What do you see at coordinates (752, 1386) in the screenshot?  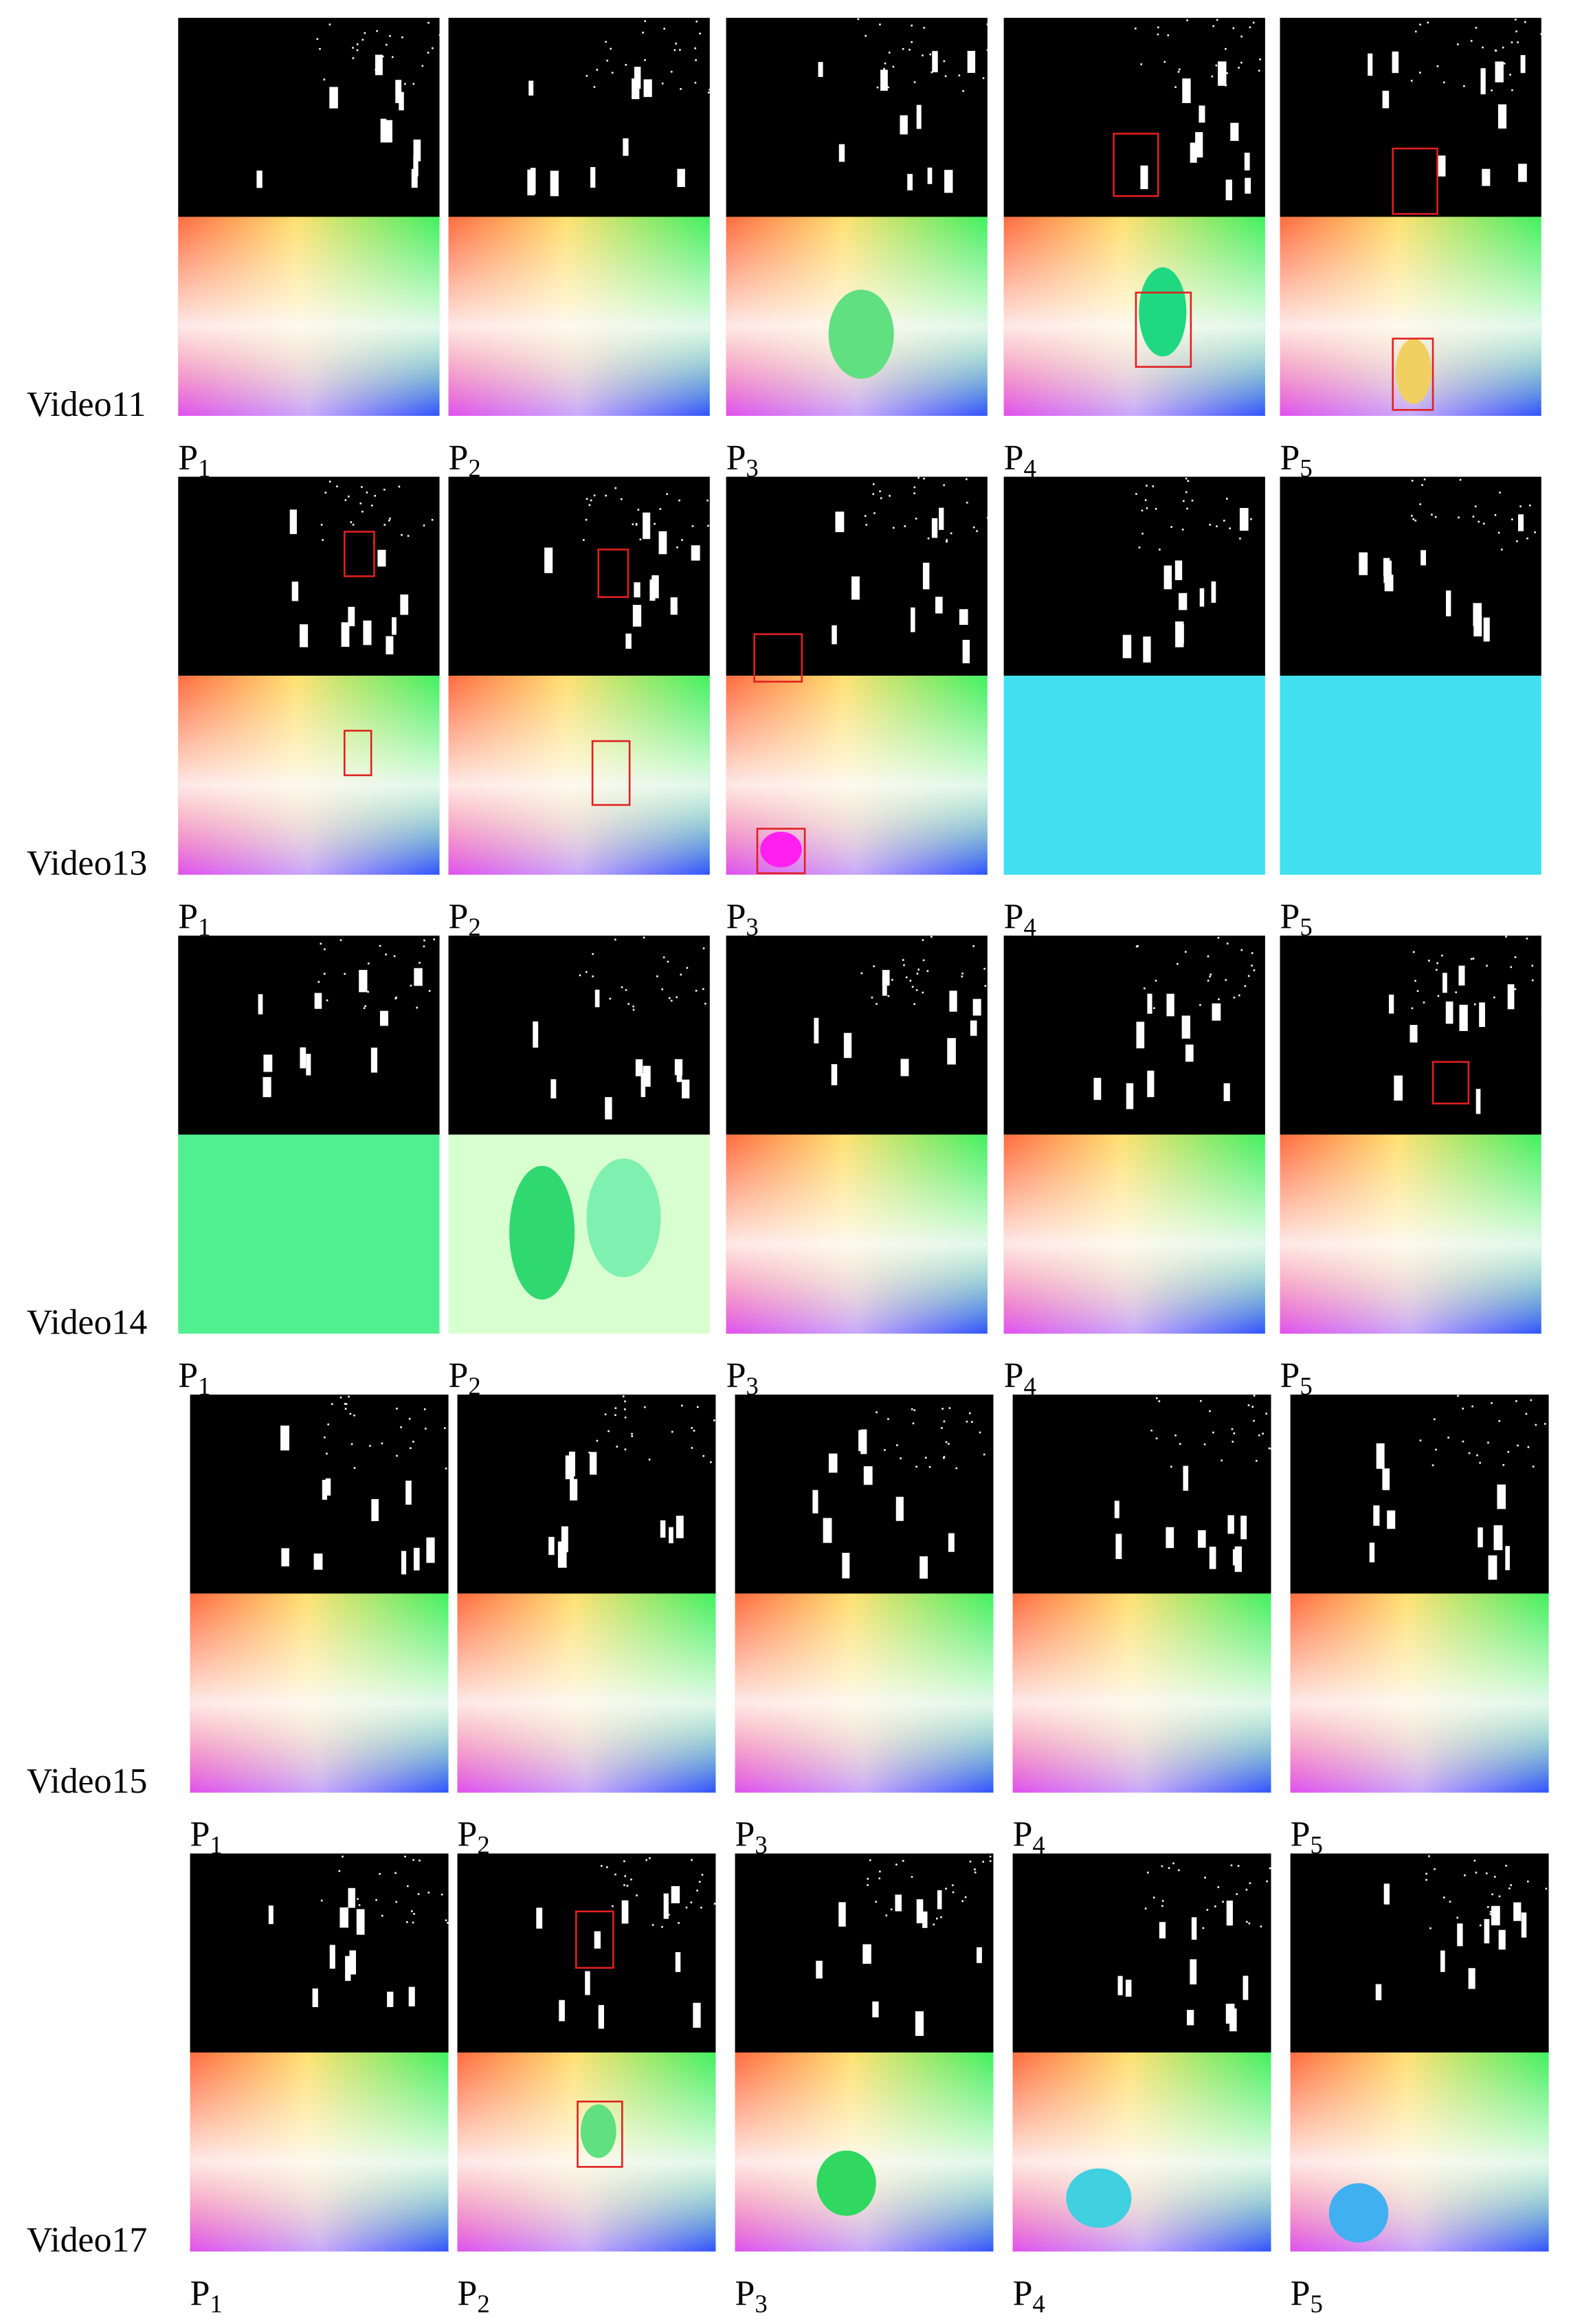 I see `panel-index: 3` at bounding box center [752, 1386].